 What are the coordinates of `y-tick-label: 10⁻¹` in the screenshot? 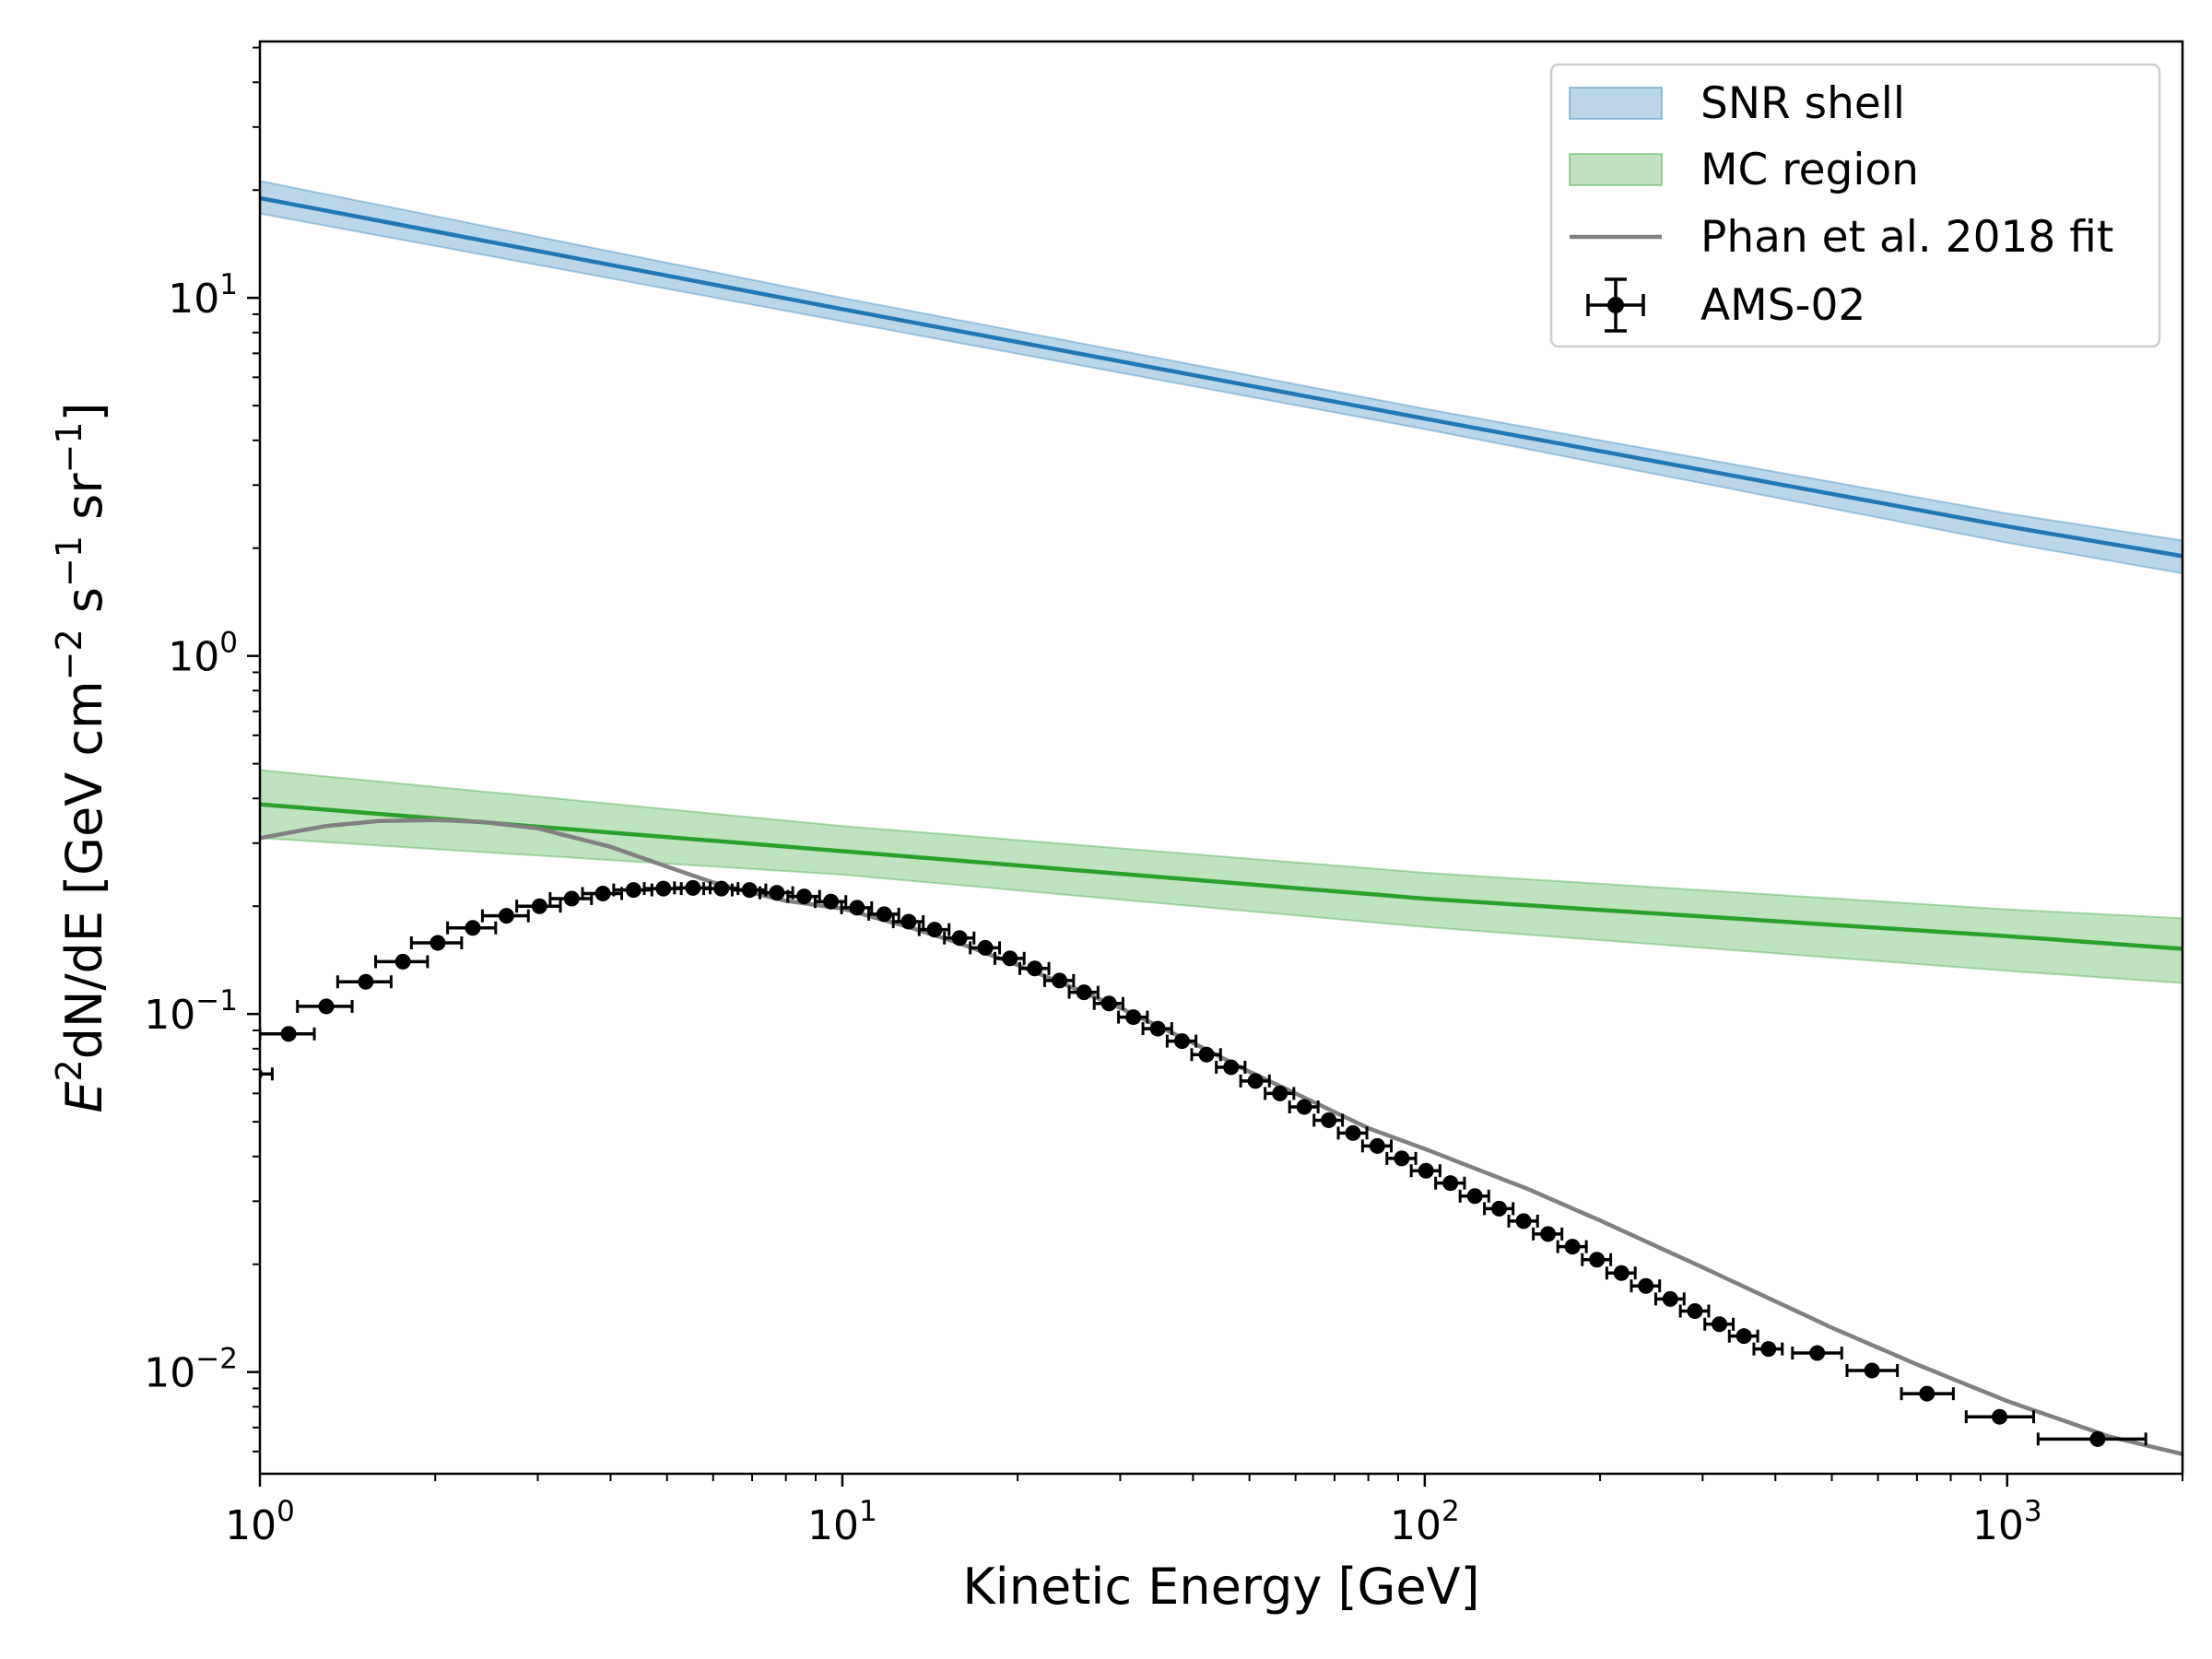 It's located at (191, 1011).